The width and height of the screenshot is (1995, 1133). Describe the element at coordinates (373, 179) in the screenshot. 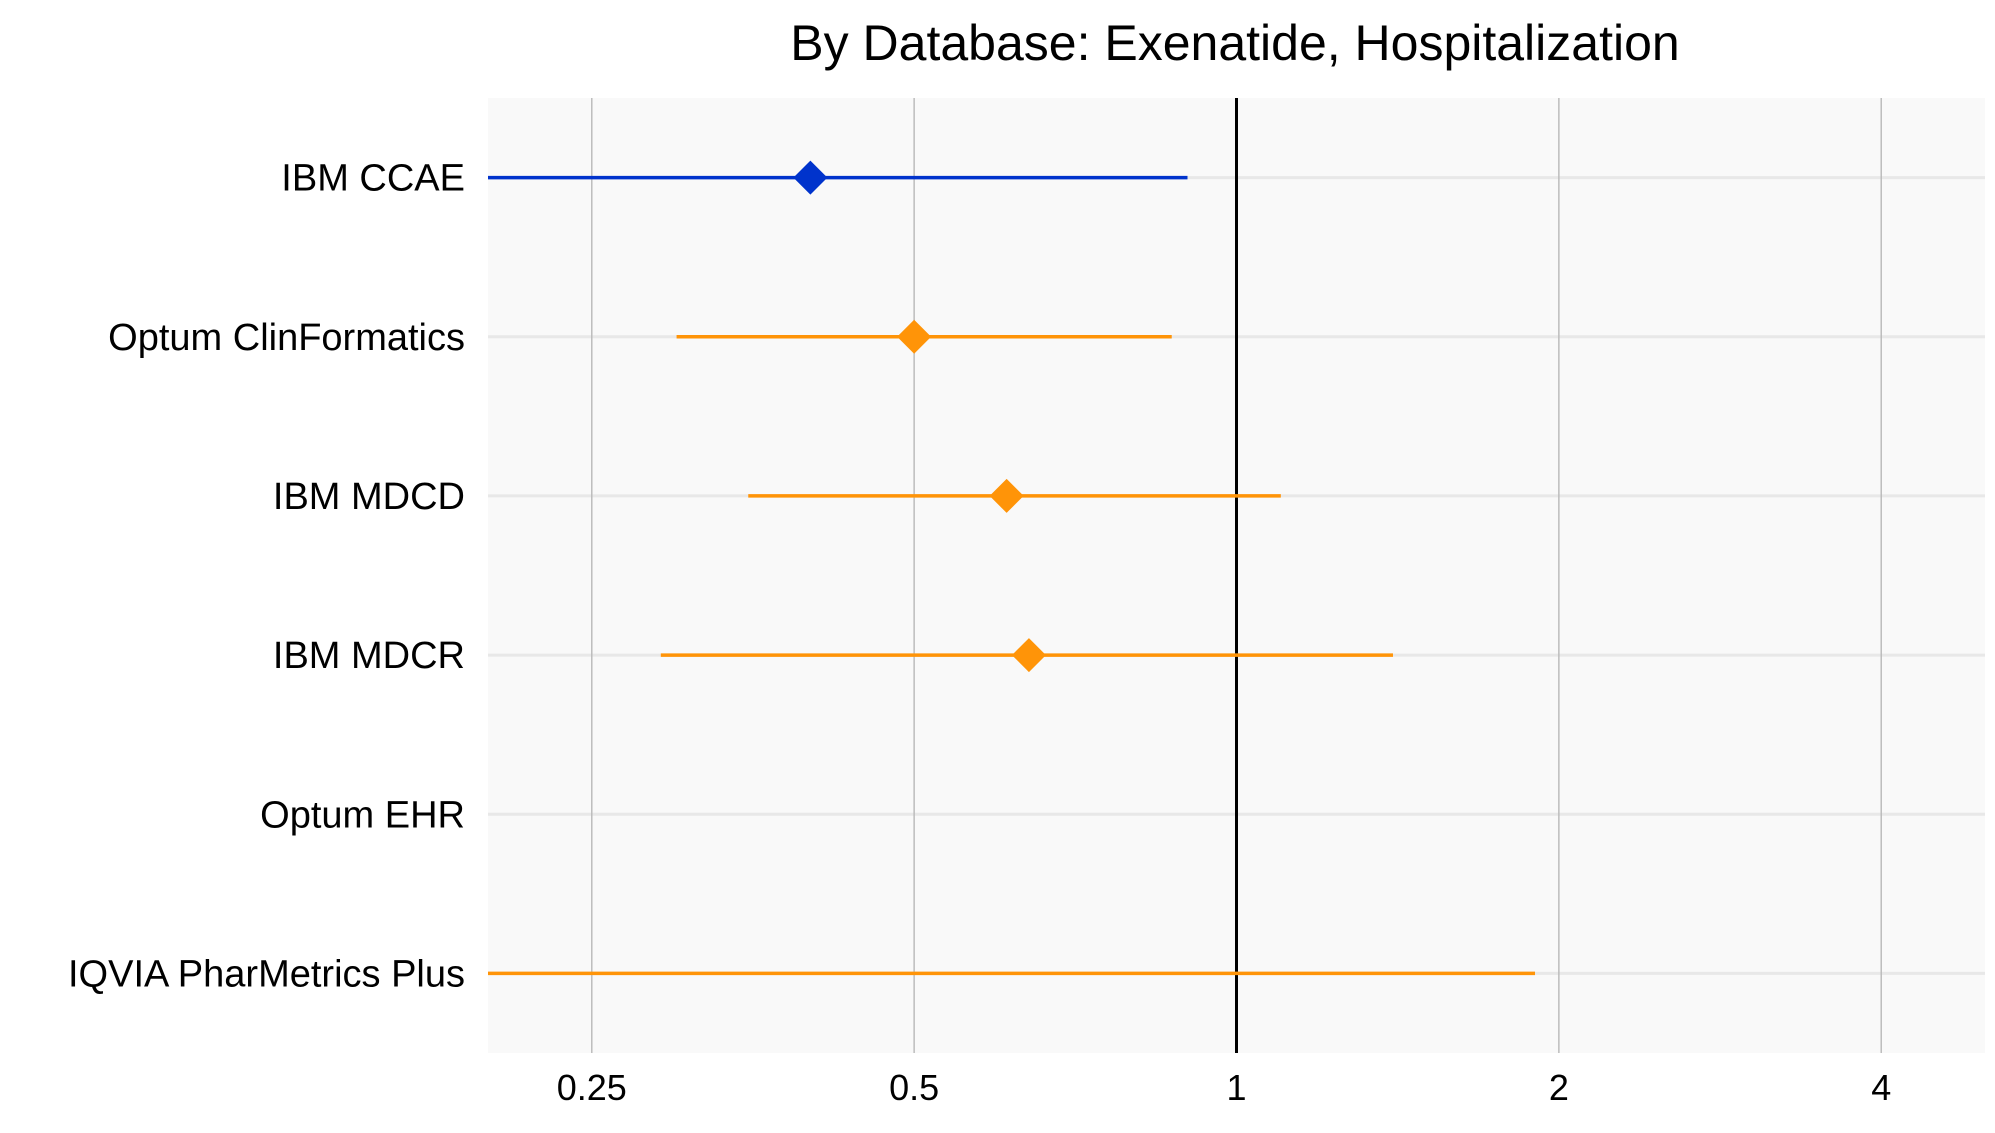

I see `database-label: IBM CCAE` at that location.